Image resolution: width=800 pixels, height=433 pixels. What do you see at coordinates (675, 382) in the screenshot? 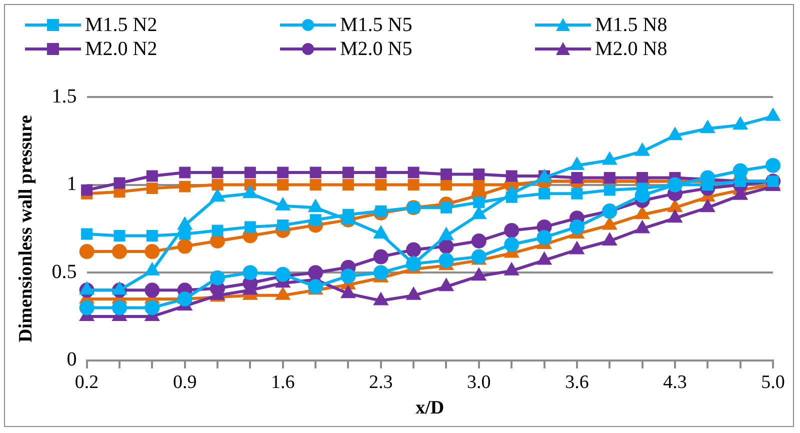
I see `x-tick-label: 4.3` at bounding box center [675, 382].